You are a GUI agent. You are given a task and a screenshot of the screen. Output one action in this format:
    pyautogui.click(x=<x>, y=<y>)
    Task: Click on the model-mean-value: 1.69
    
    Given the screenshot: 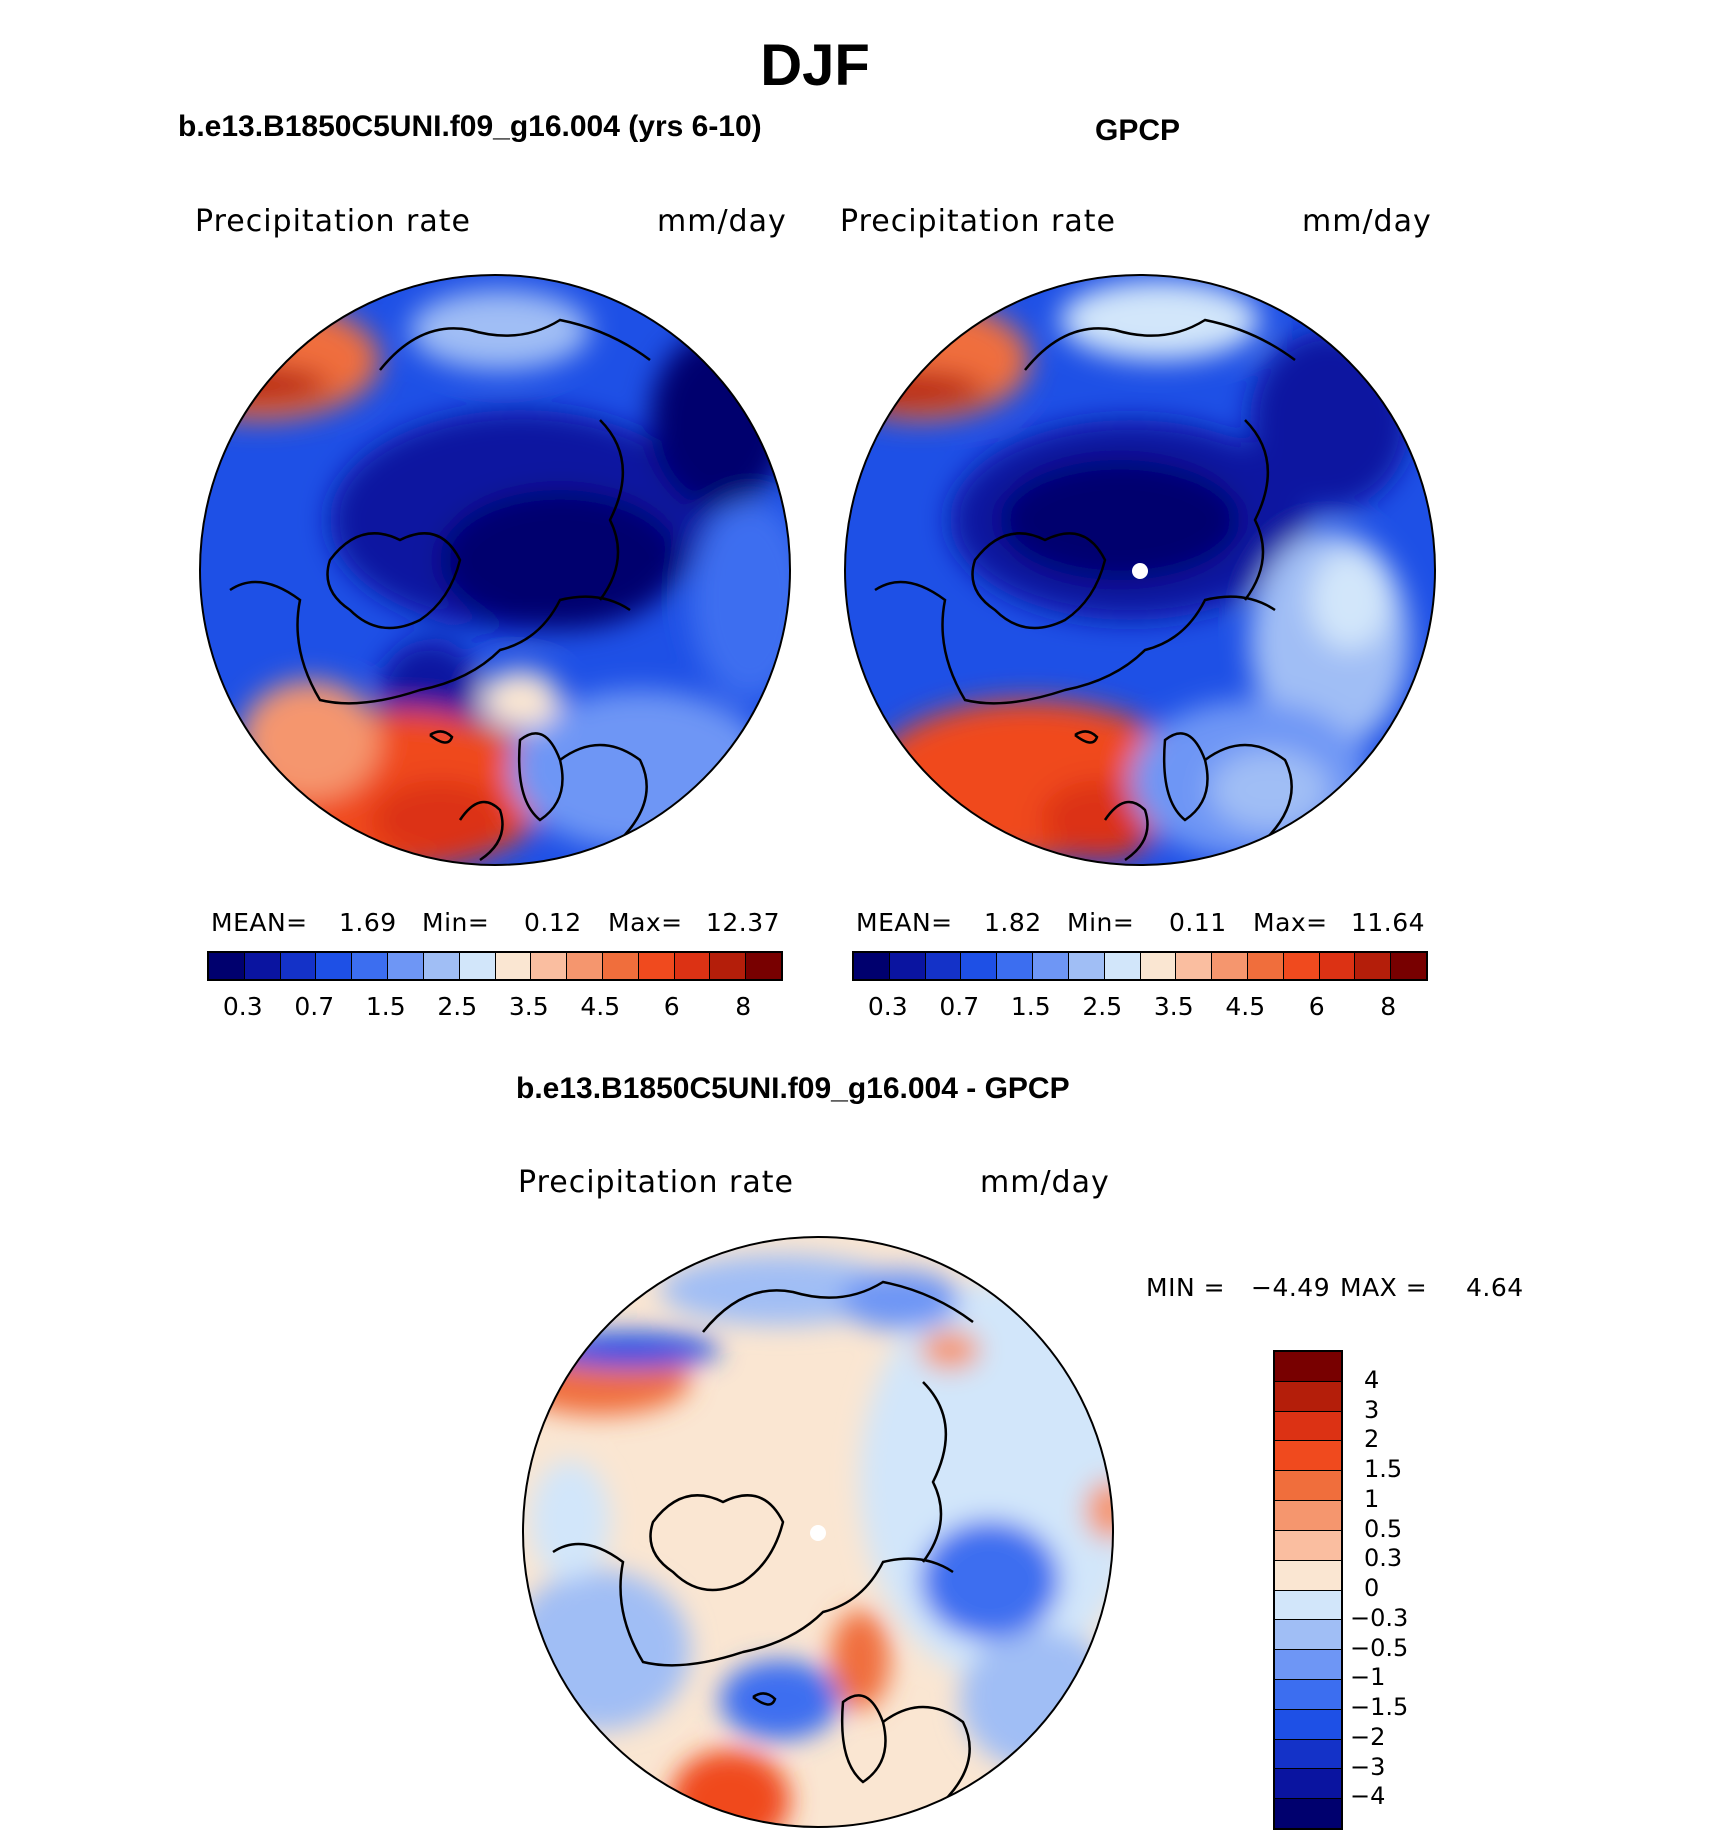 What is the action you would take?
    pyautogui.click(x=368, y=922)
    